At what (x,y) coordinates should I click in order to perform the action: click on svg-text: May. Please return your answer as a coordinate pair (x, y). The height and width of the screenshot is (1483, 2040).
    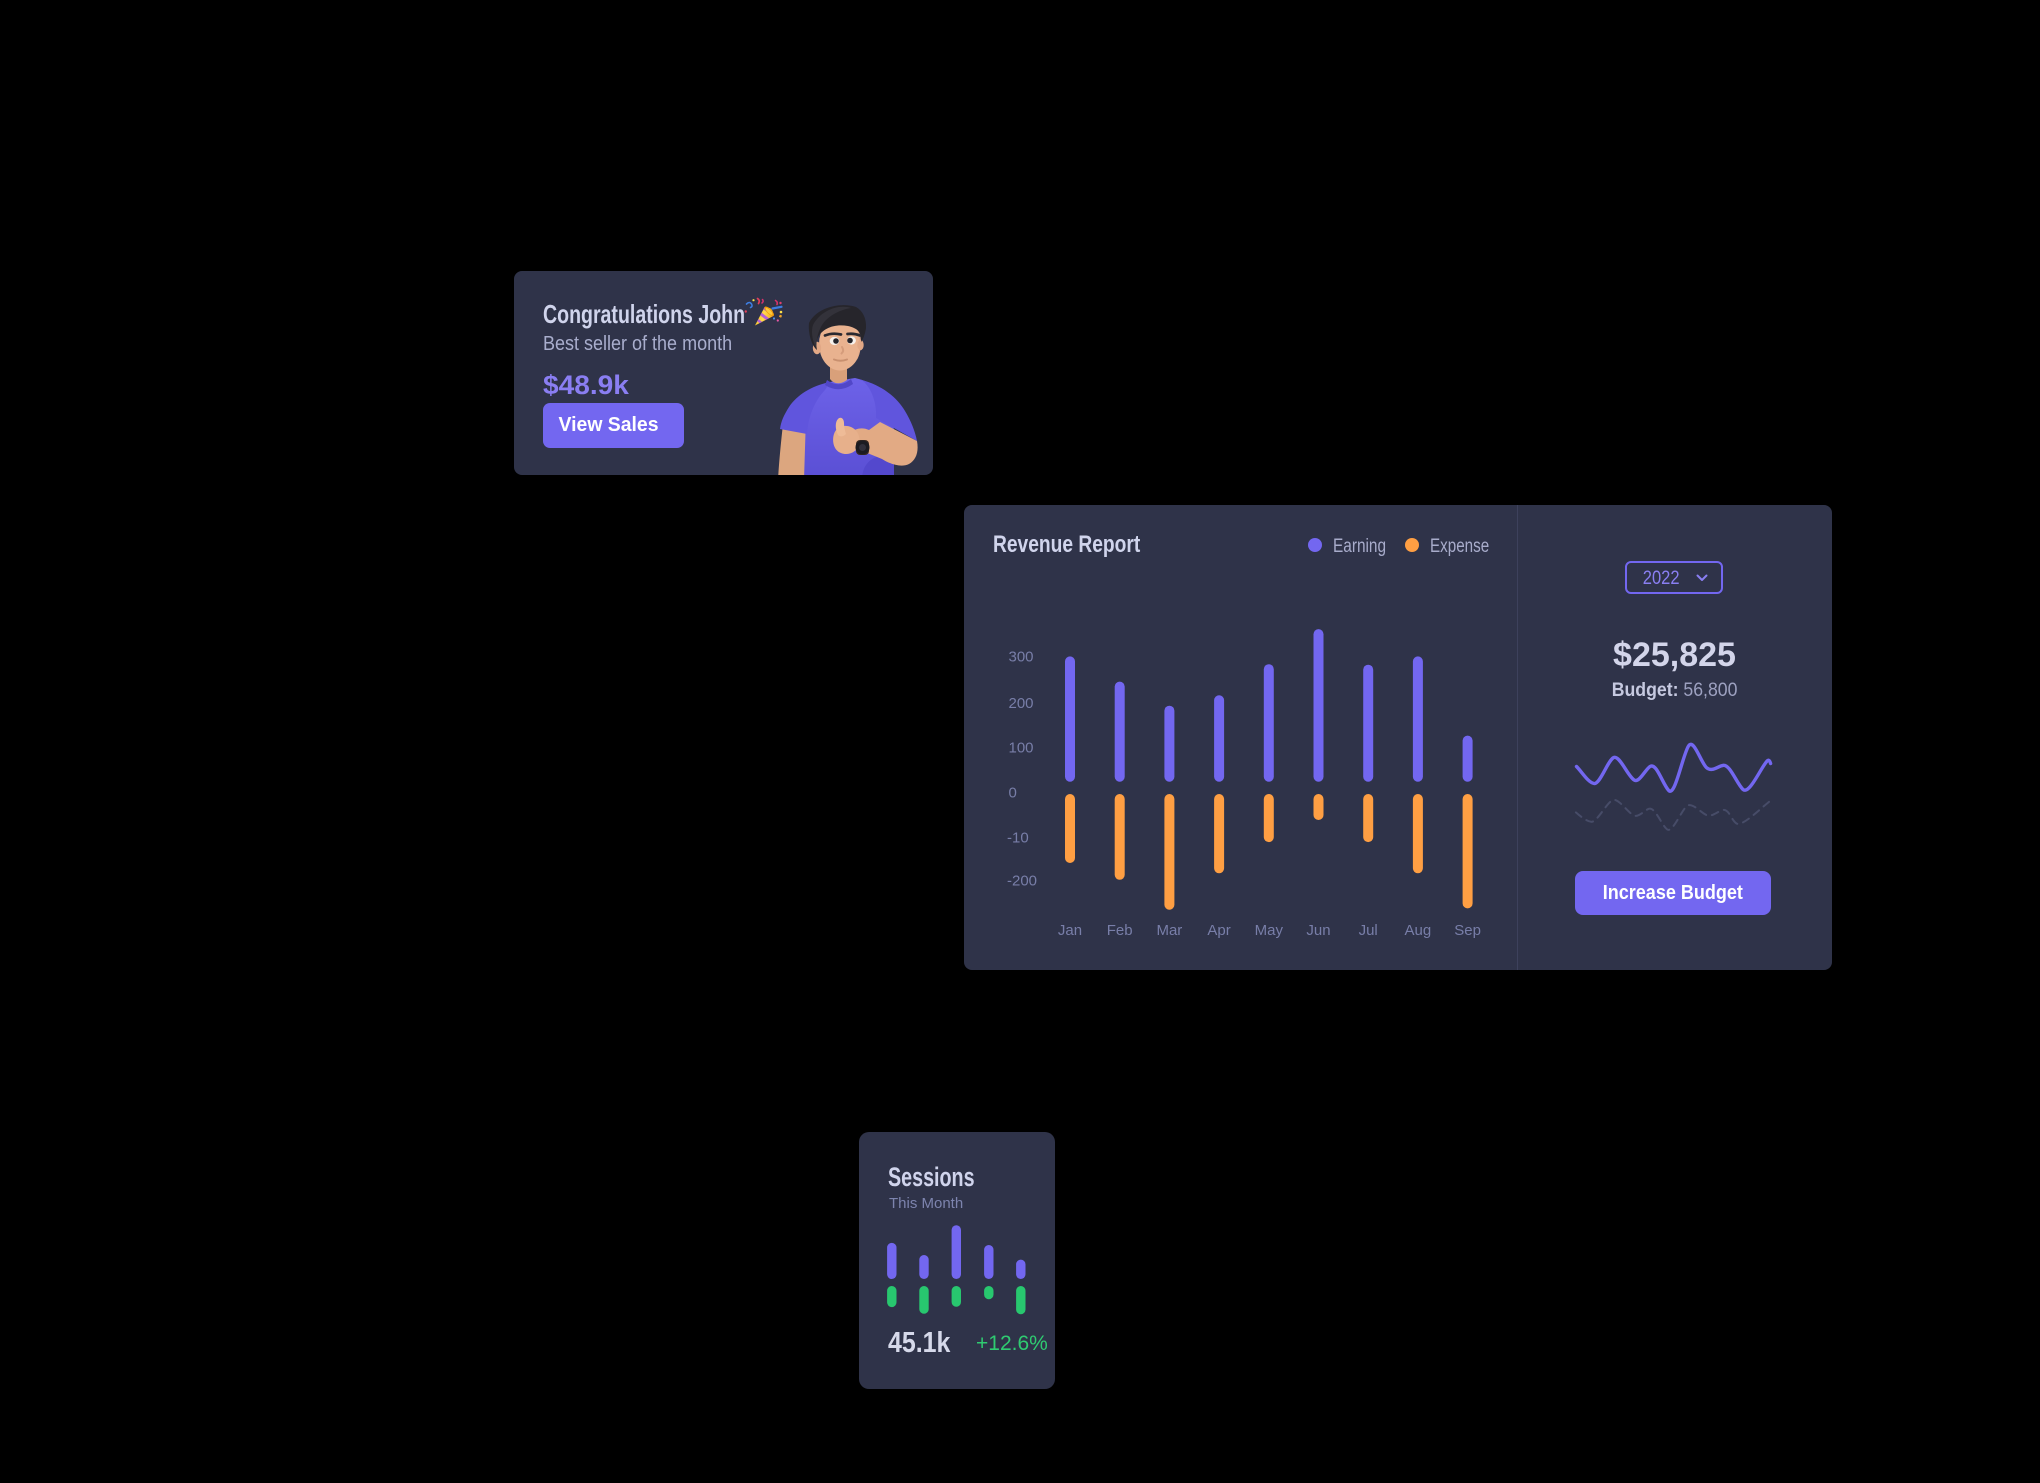
    Looking at the image, I should click on (1269, 930).